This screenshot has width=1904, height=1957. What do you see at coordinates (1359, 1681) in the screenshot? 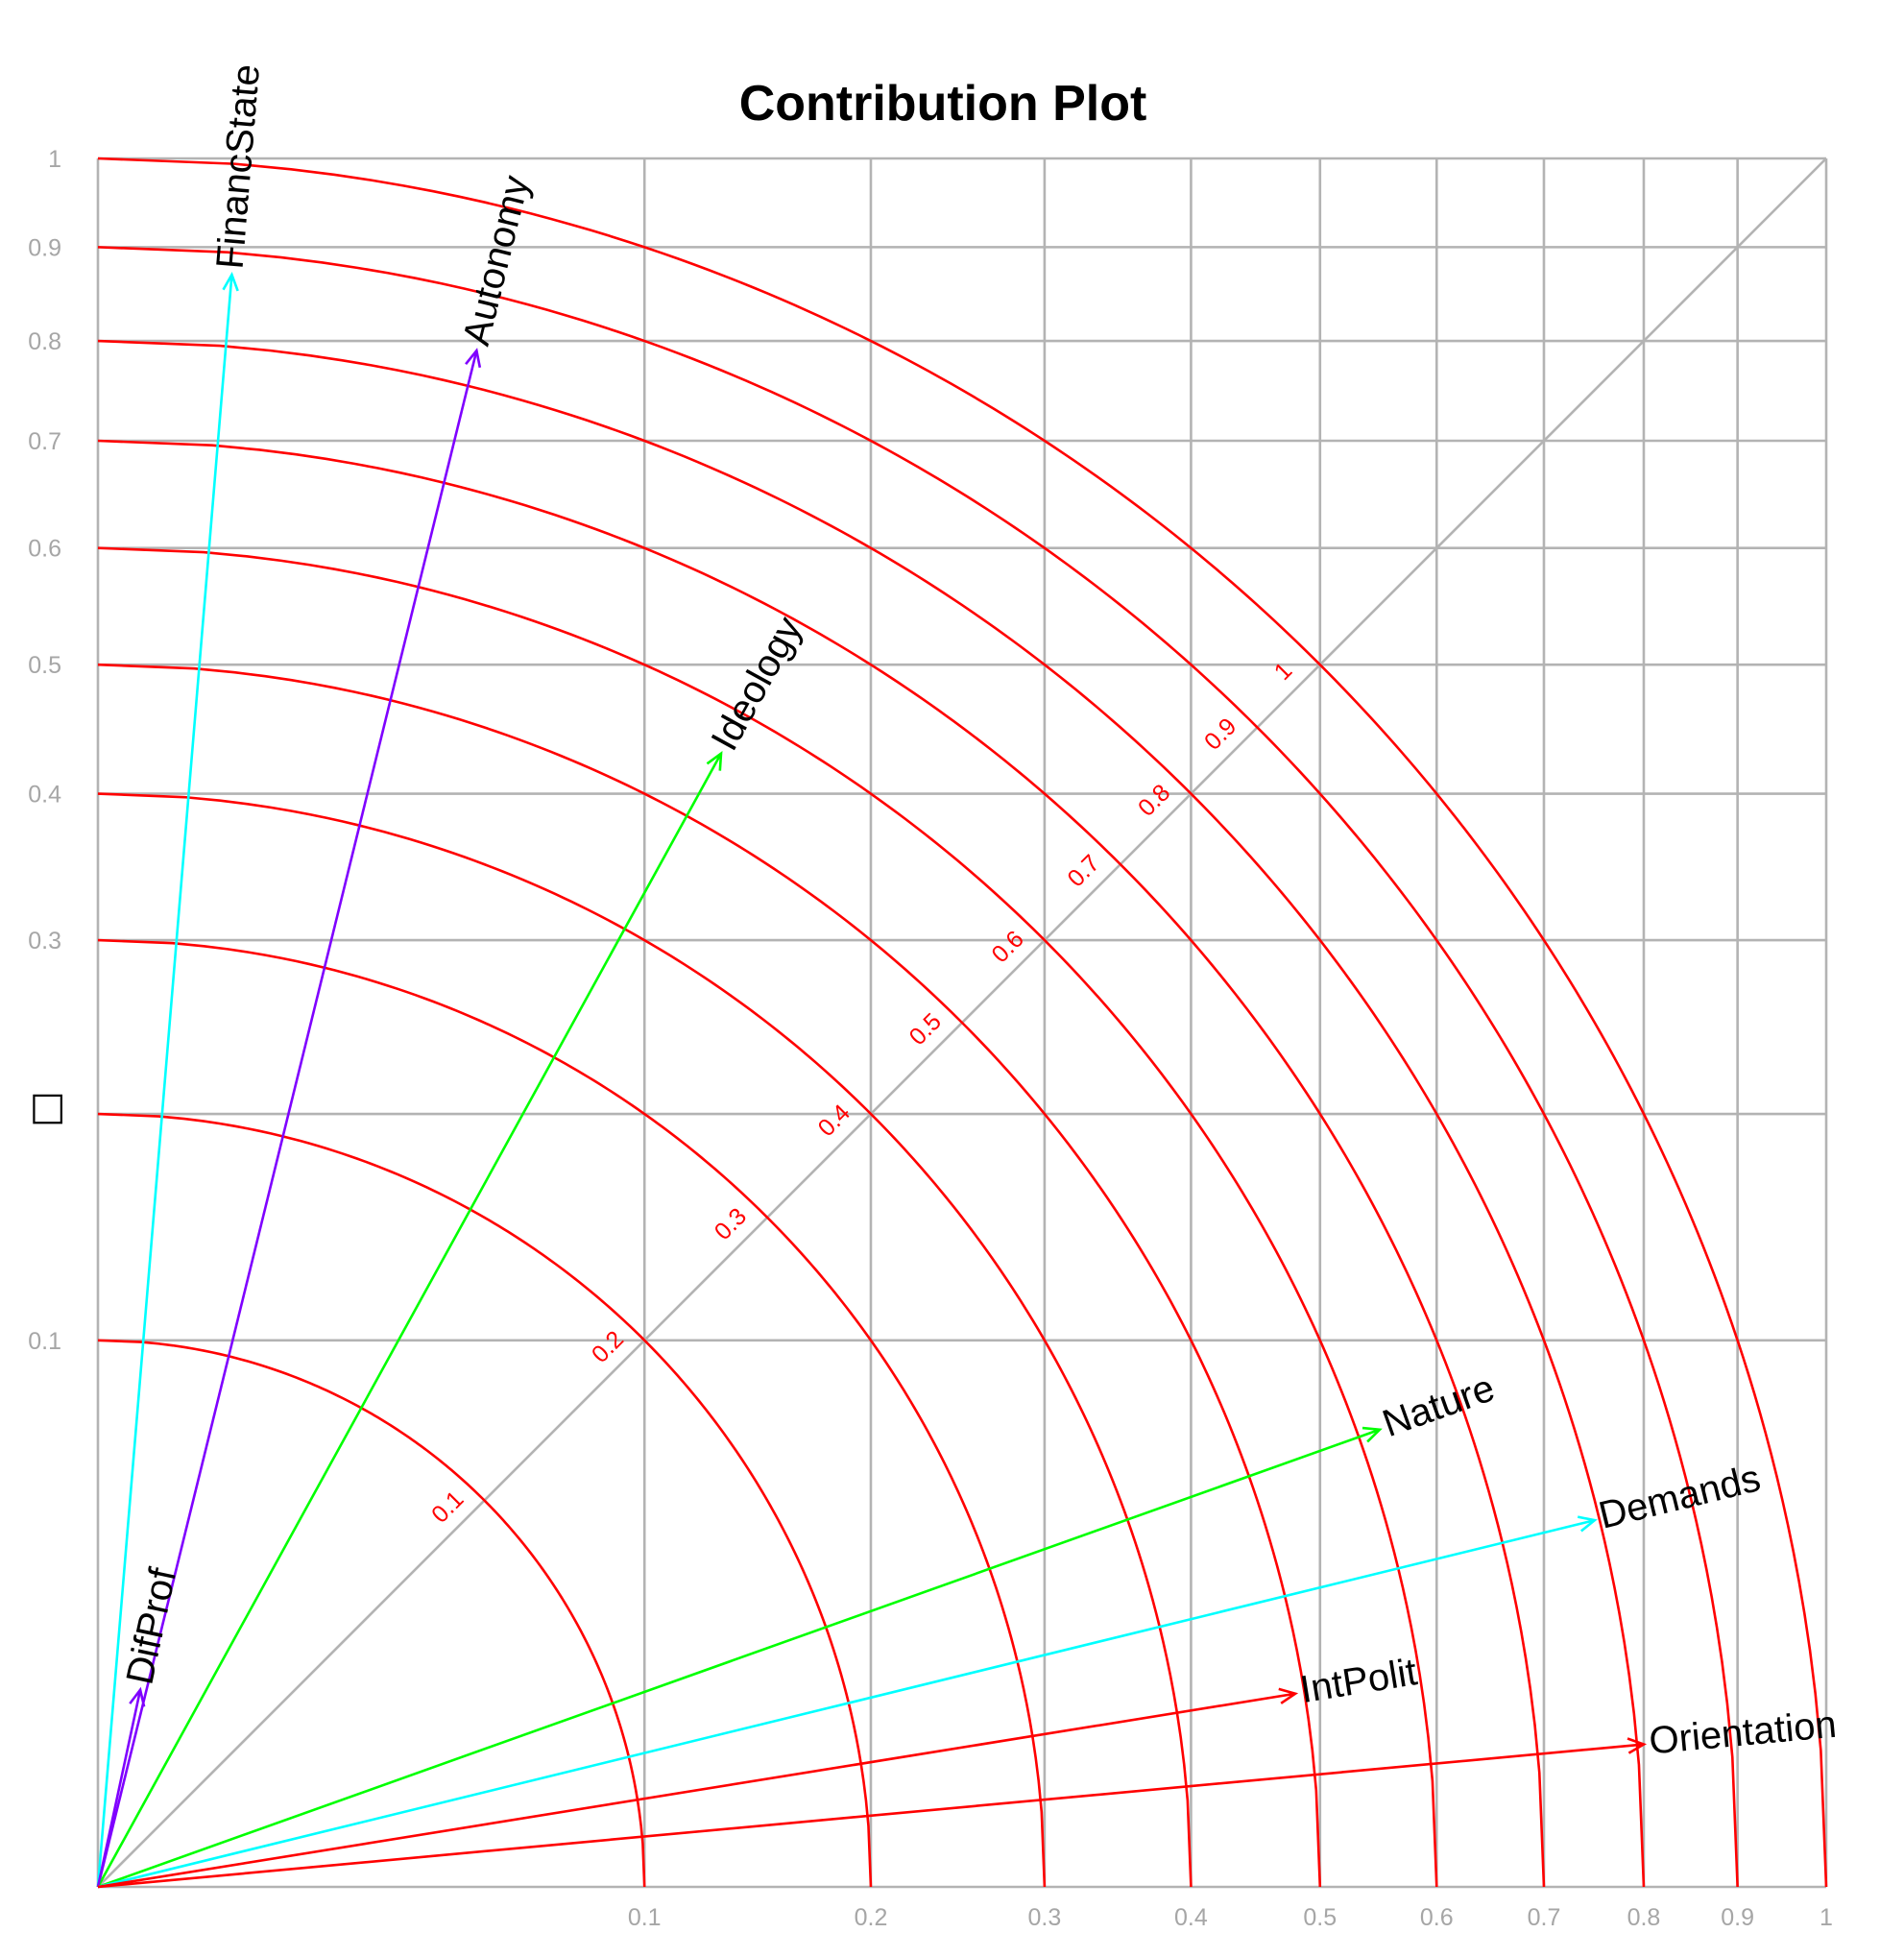
I see `variable-label: IntPolit` at bounding box center [1359, 1681].